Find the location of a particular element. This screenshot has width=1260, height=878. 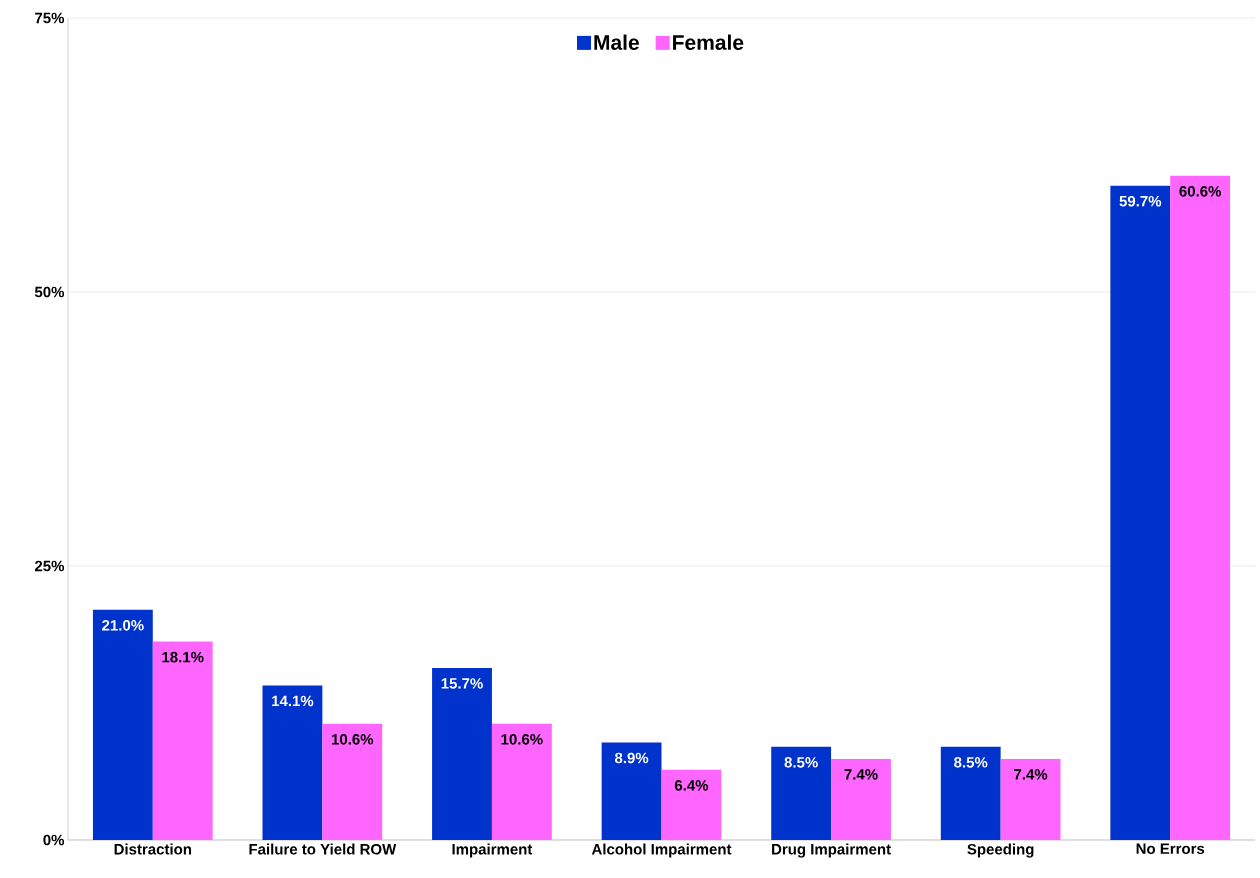

y-tick-label: 50% is located at coordinates (49, 292).